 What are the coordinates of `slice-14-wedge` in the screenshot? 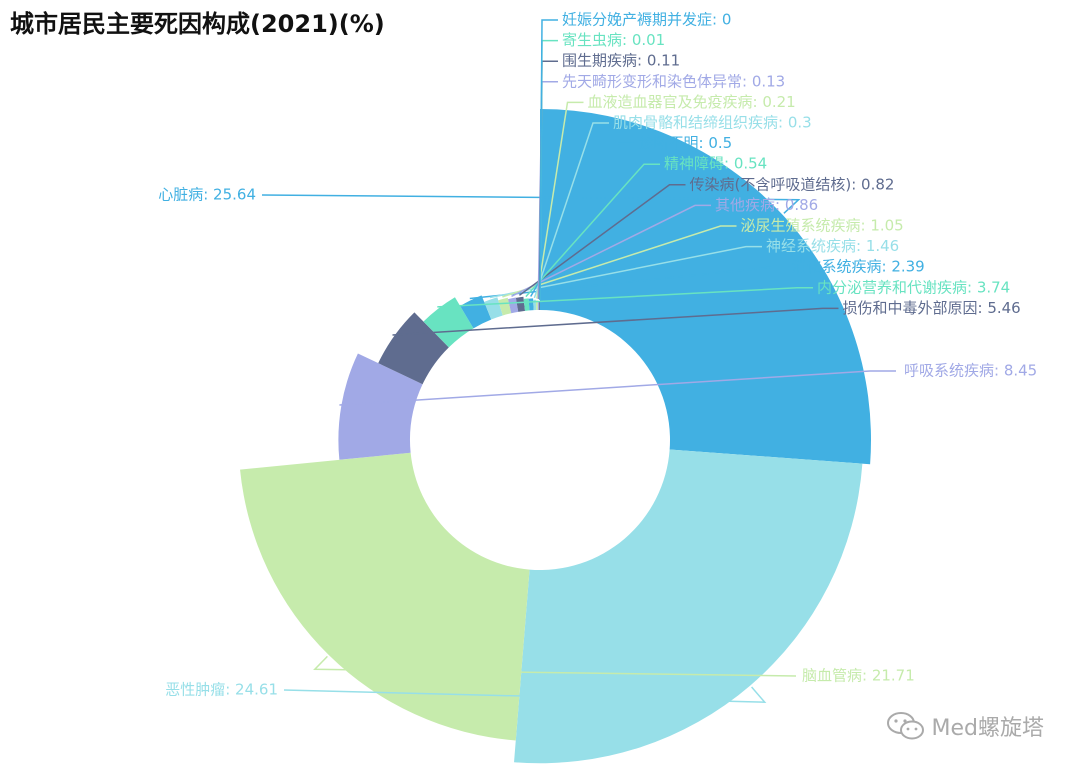 It's located at (536, 305).